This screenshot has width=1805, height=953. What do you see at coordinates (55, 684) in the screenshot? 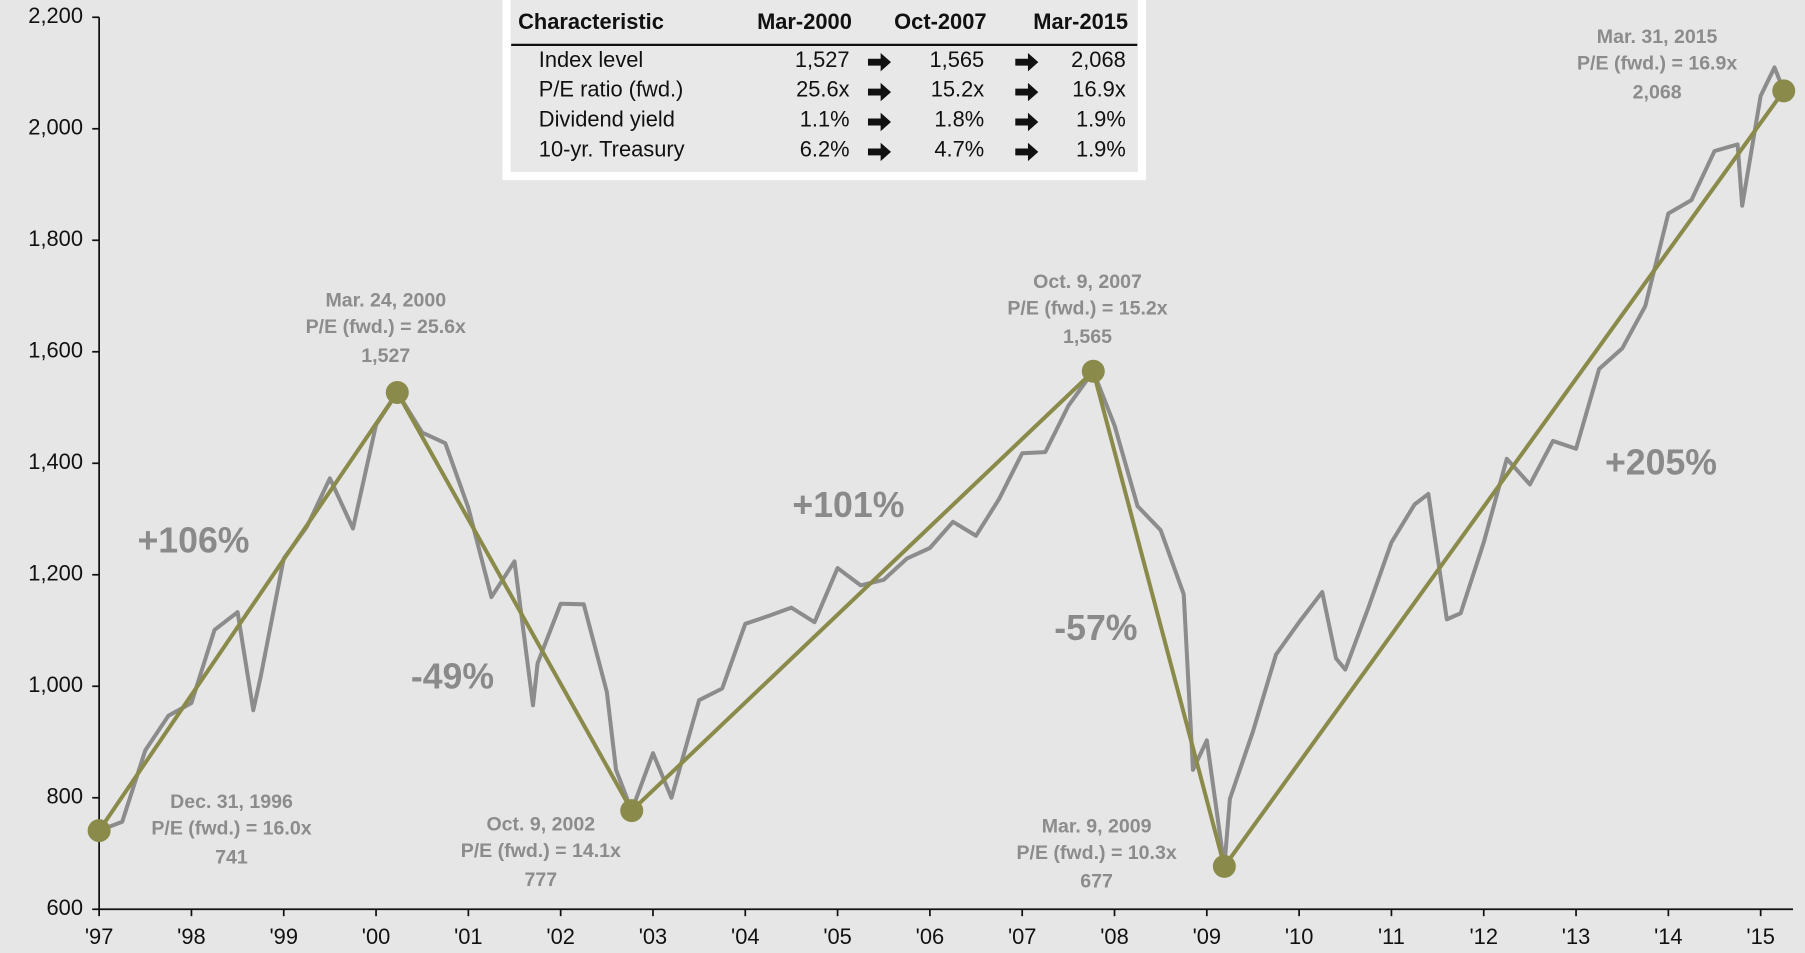
I see `y-tick-label: 1,000` at bounding box center [55, 684].